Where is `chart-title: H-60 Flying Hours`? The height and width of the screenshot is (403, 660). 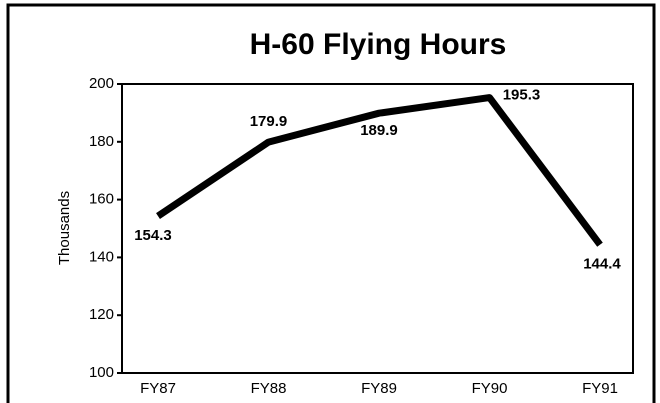 chart-title: H-60 Flying Hours is located at coordinates (378, 44).